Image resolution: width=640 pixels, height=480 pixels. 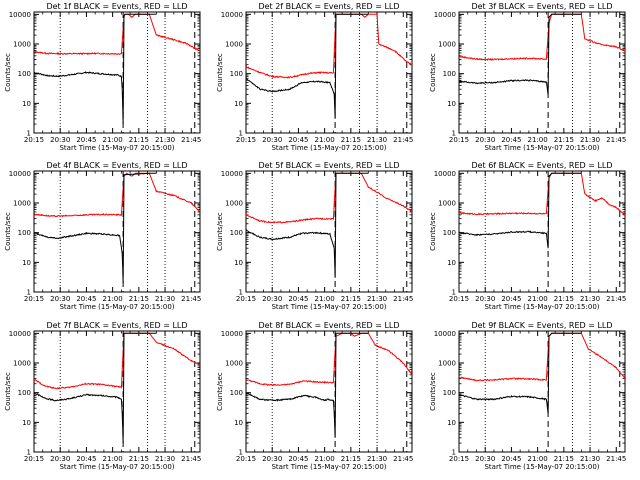 I want to click on panel-title: Det 5f BLACK = Events, RED = LLD, so click(x=328, y=165).